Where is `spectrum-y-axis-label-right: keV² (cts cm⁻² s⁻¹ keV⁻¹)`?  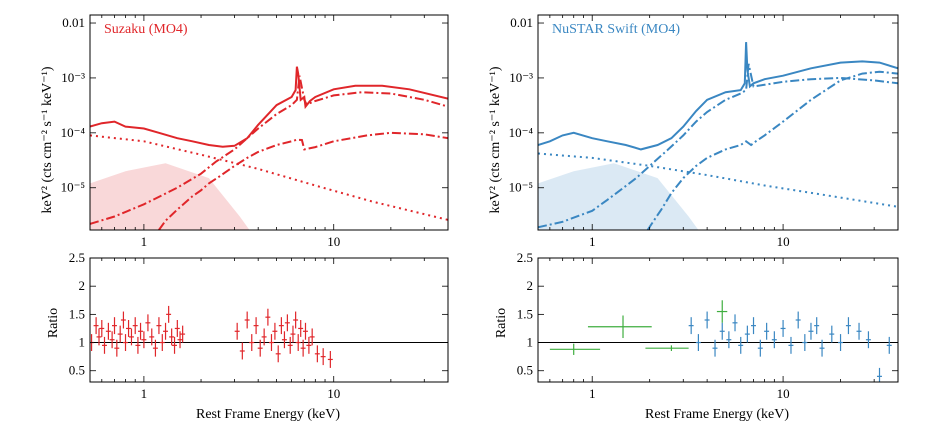
spectrum-y-axis-label-right: keV² (cts cm⁻² s⁻¹ keV⁻¹) is located at coordinates (495, 139).